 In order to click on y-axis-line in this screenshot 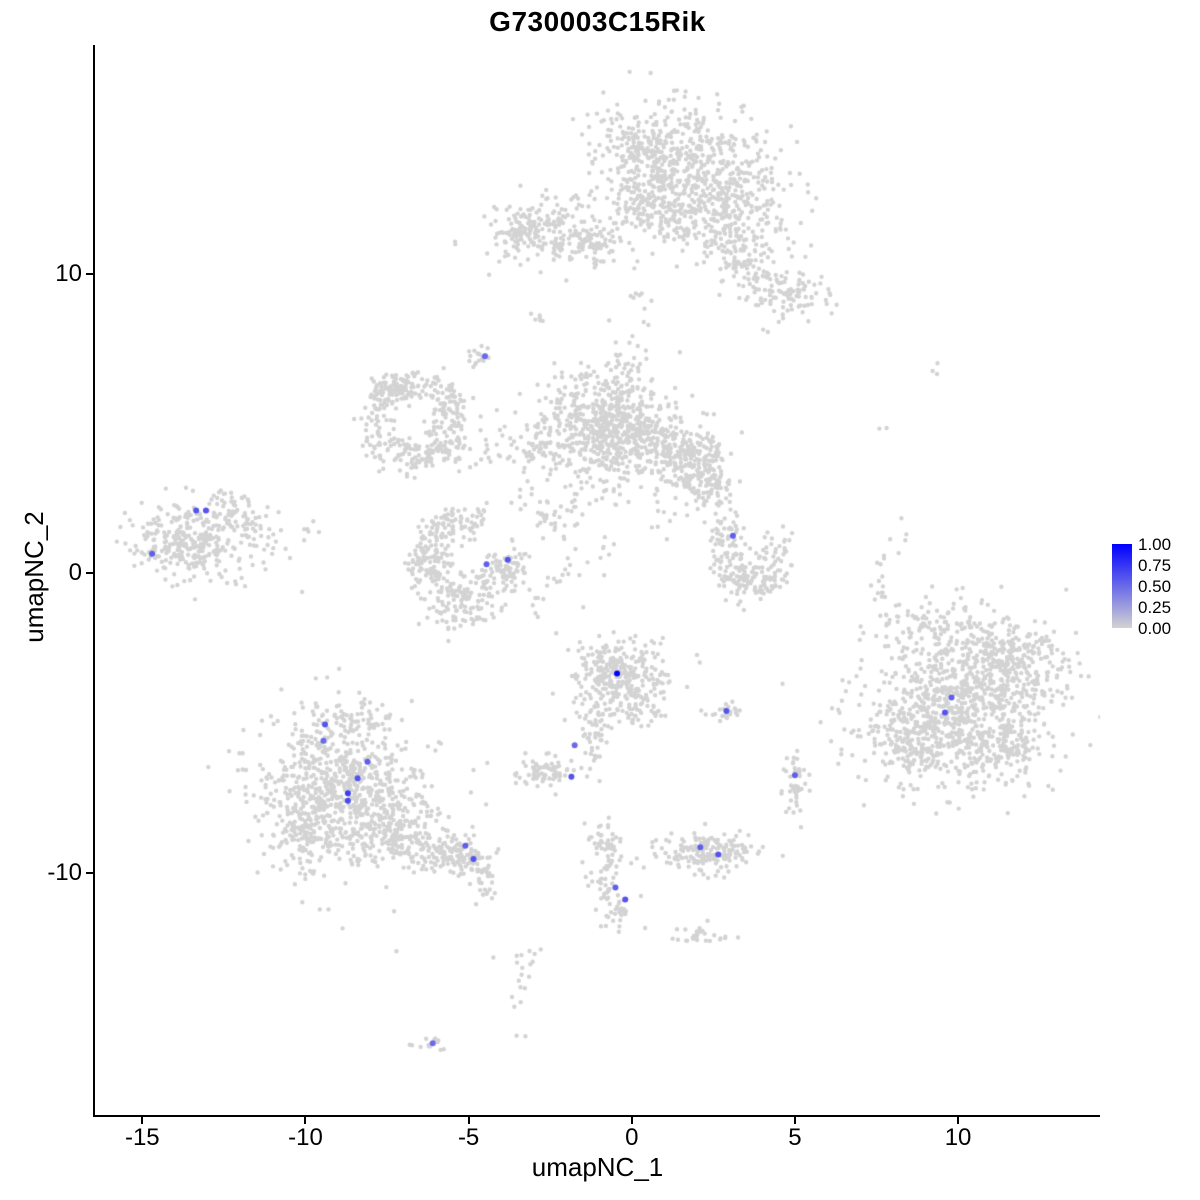, I will do `click(94, 581)`.